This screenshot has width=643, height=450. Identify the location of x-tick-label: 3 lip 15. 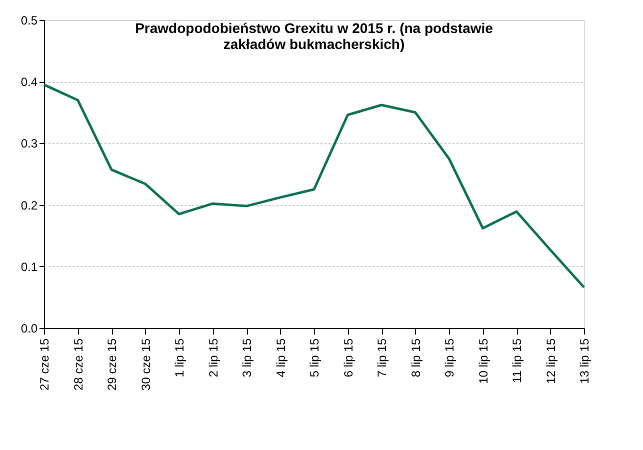
(247, 358).